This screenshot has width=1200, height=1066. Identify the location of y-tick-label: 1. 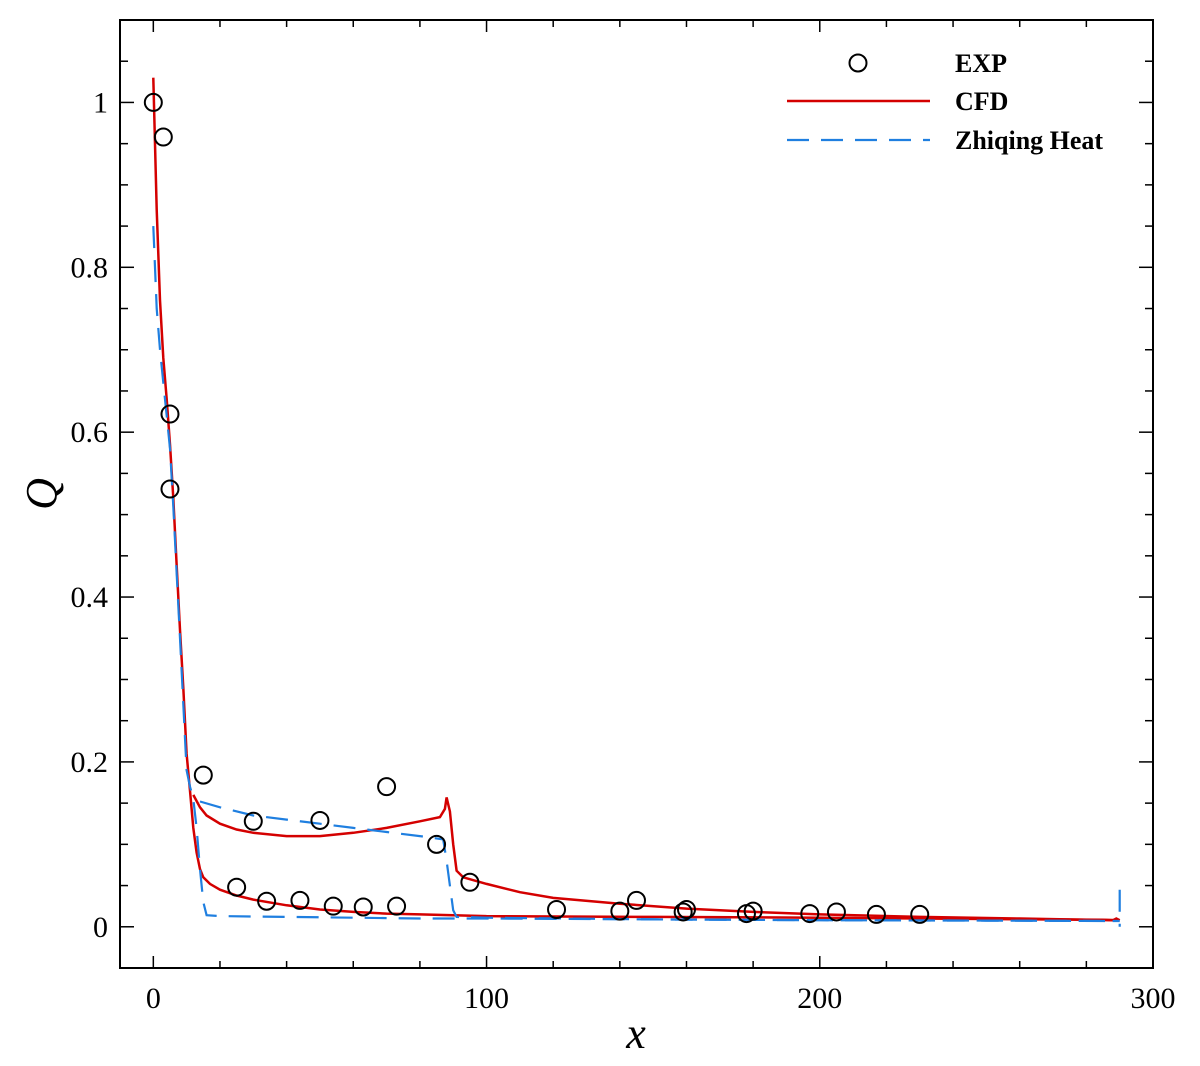
(100, 102).